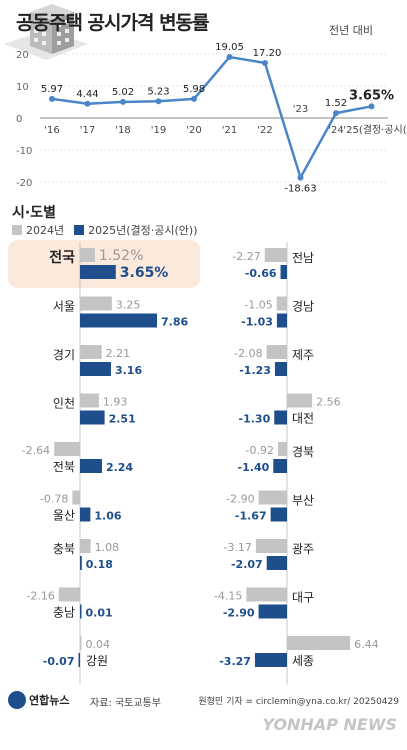 This screenshot has width=407, height=750. I want to click on data-label: 17.20, so click(267, 53).